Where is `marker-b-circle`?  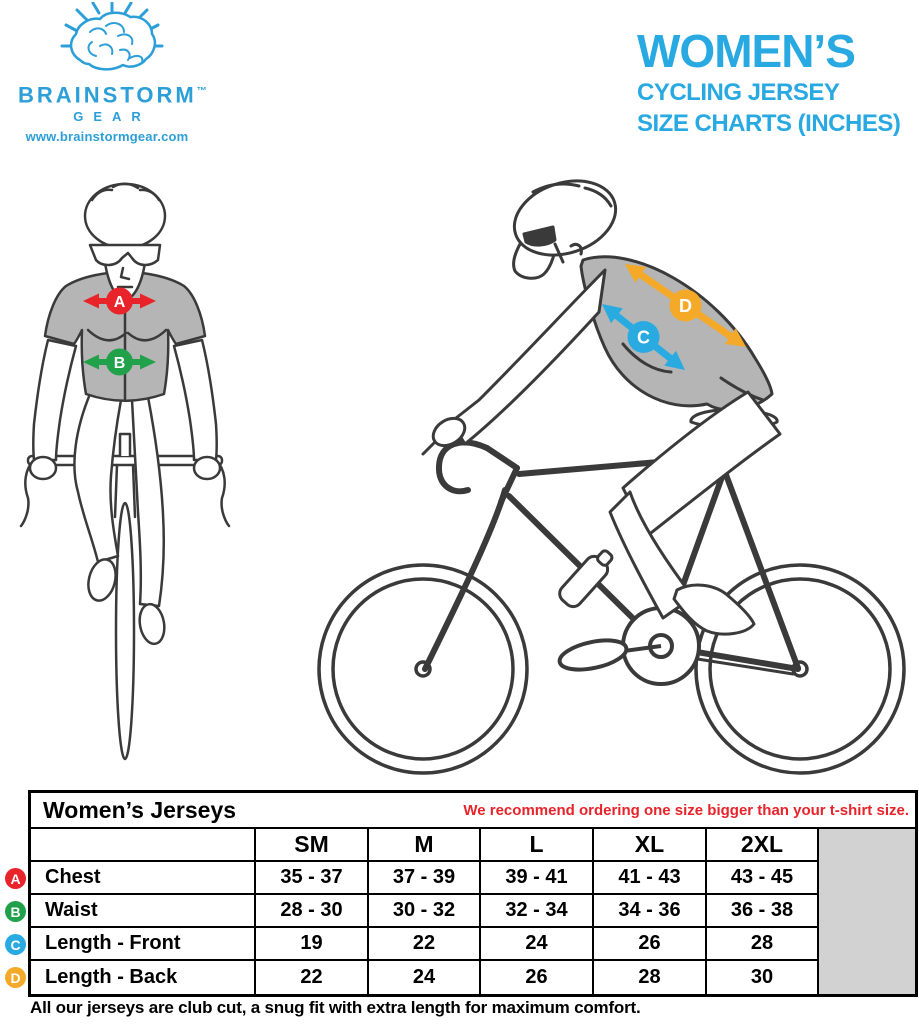 marker-b-circle is located at coordinates (119, 362).